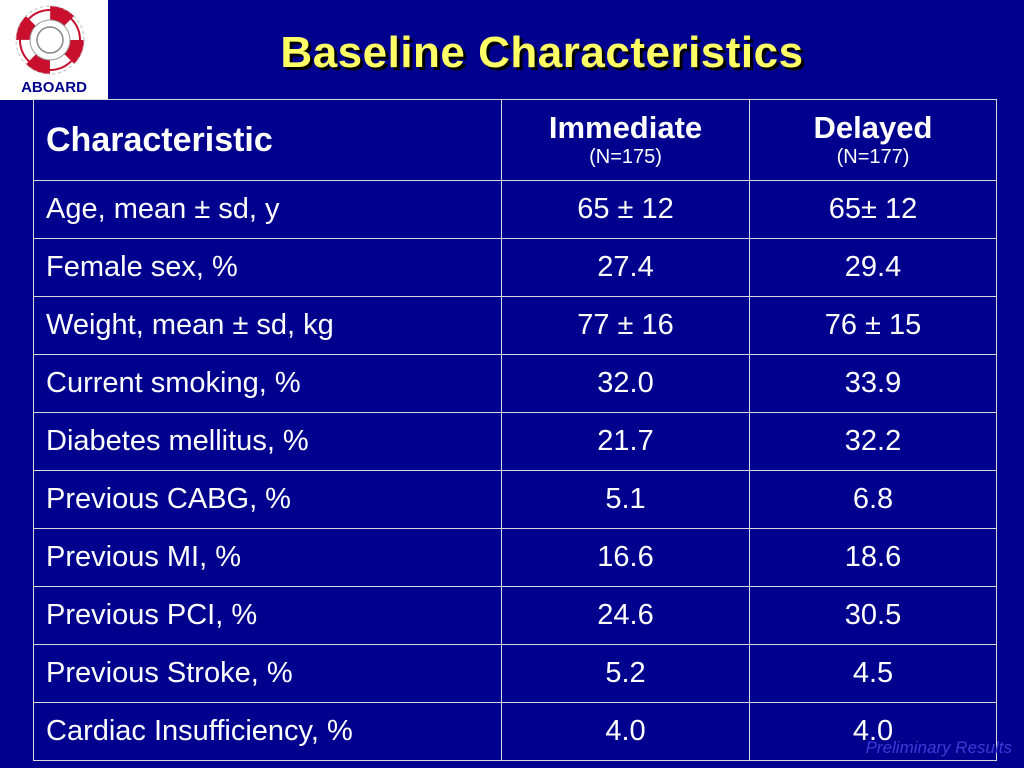 The height and width of the screenshot is (768, 1024). What do you see at coordinates (625, 673) in the screenshot?
I see `row-immediate-value: 5.2` at bounding box center [625, 673].